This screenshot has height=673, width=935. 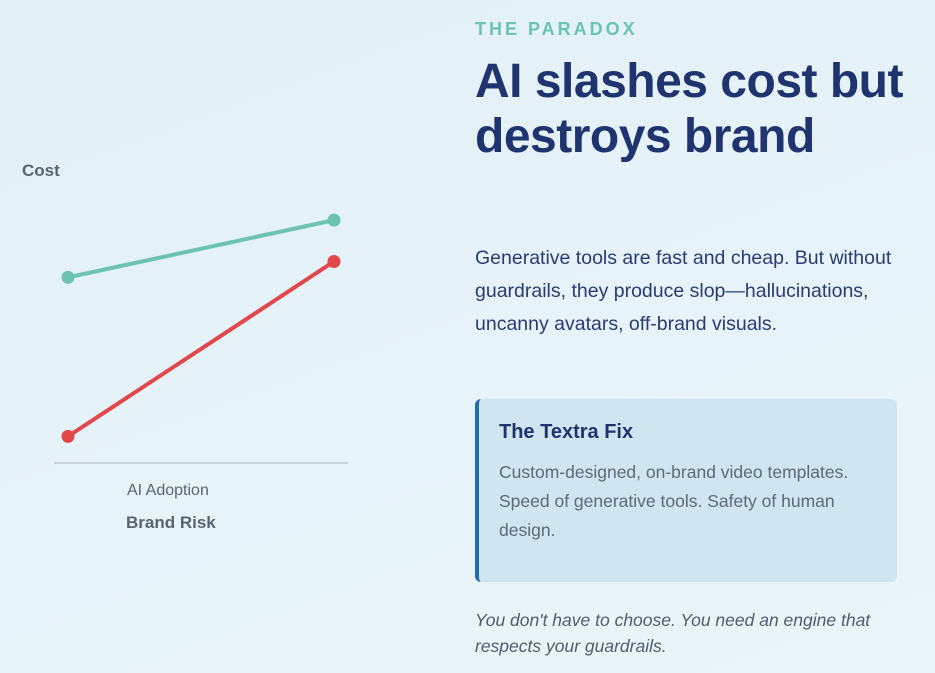 I want to click on section-eyebrow: THE PARADOX, so click(x=556, y=29).